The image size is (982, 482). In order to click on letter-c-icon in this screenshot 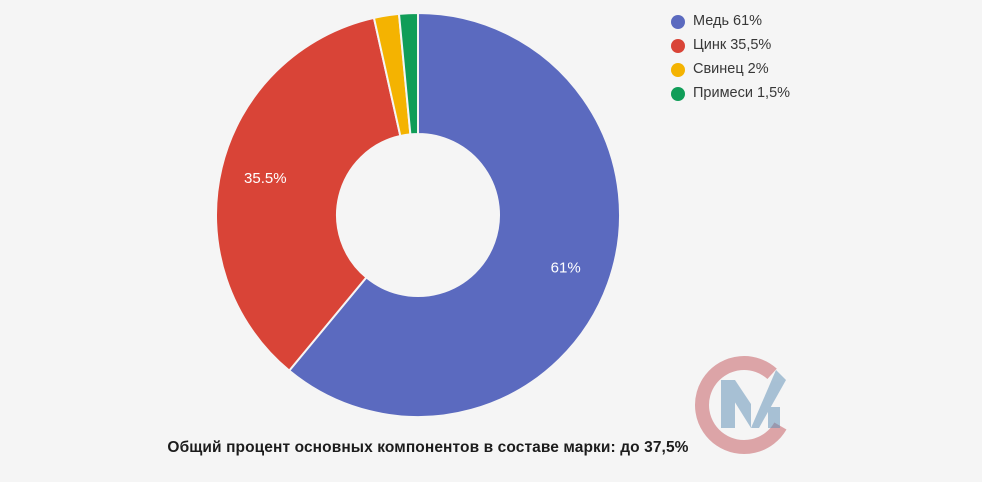, I will do `click(741, 405)`.